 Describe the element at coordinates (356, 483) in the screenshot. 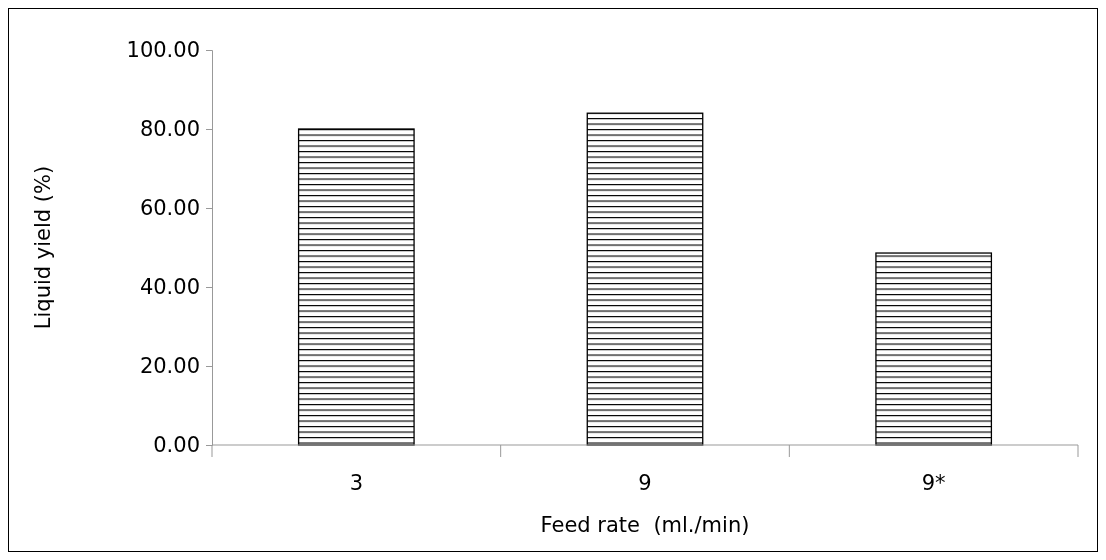

I see `x-tick-label: 3` at that location.